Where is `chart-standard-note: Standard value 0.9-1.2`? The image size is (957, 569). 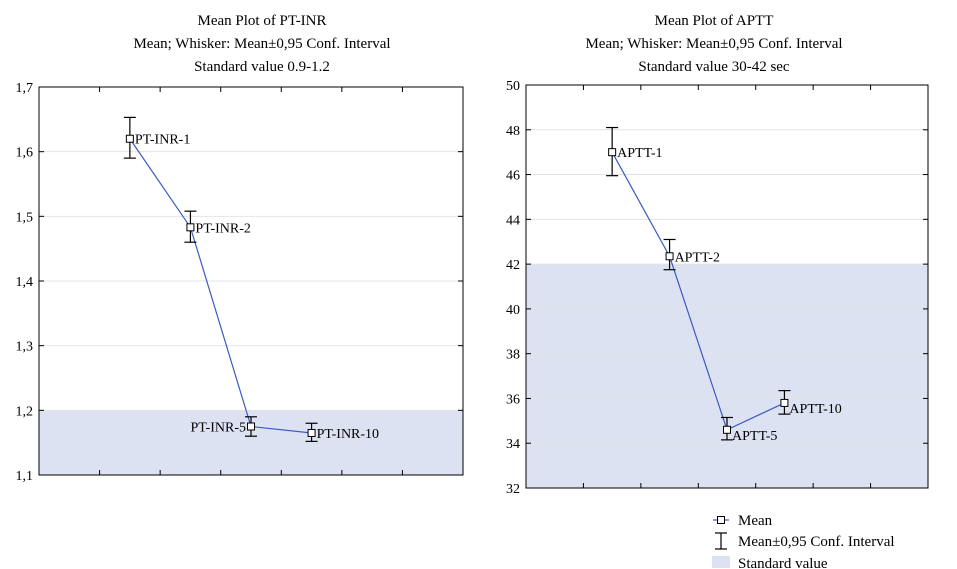 chart-standard-note: Standard value 0.9-1.2 is located at coordinates (262, 67).